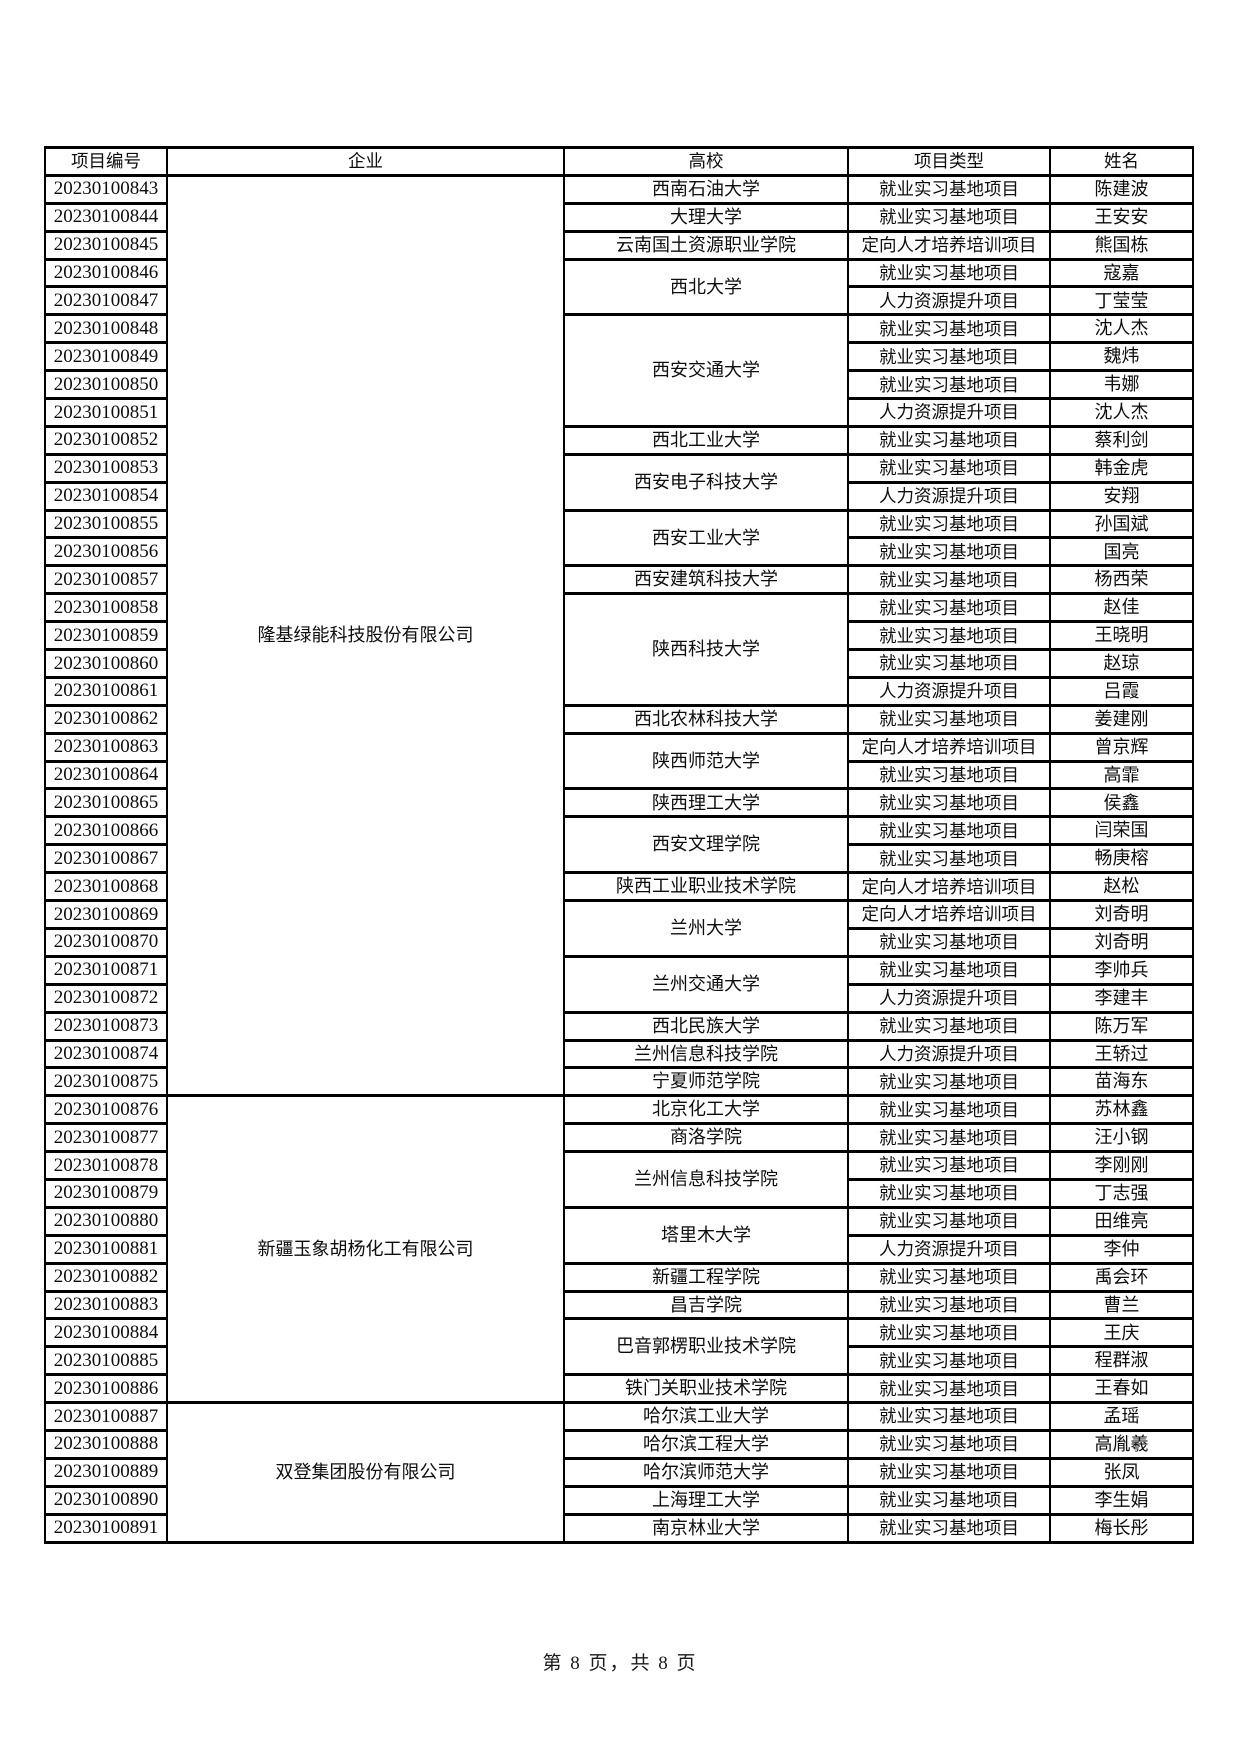 This screenshot has height=1753, width=1240. Describe the element at coordinates (1121, 1305) in the screenshot. I see `person-name-cell: 曹兰` at that location.